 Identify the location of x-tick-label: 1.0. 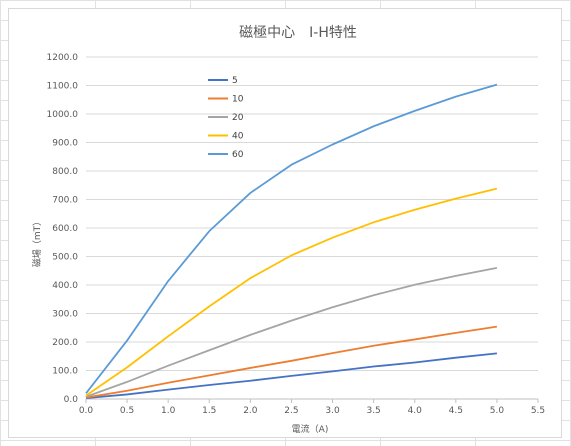
(168, 411).